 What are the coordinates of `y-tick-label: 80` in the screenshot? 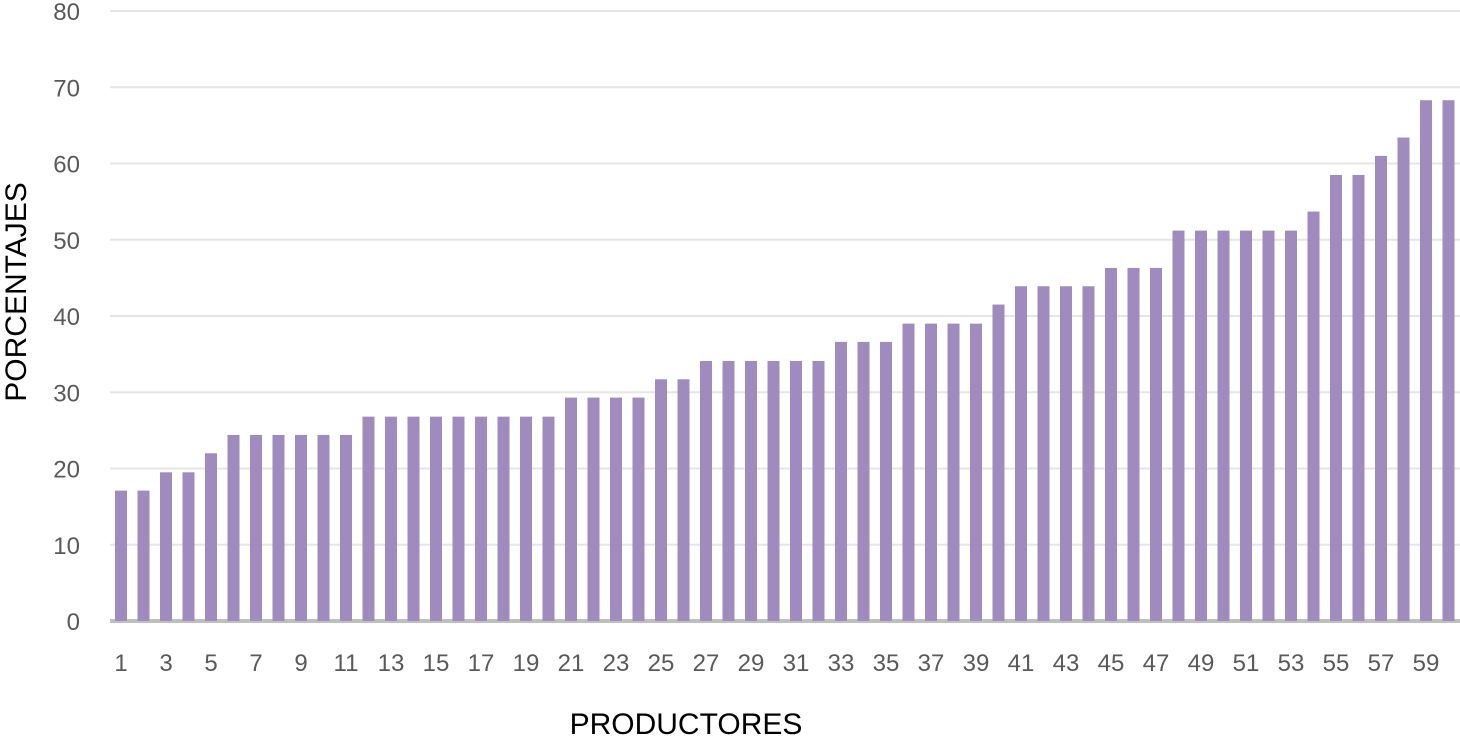 It's located at (66, 13).